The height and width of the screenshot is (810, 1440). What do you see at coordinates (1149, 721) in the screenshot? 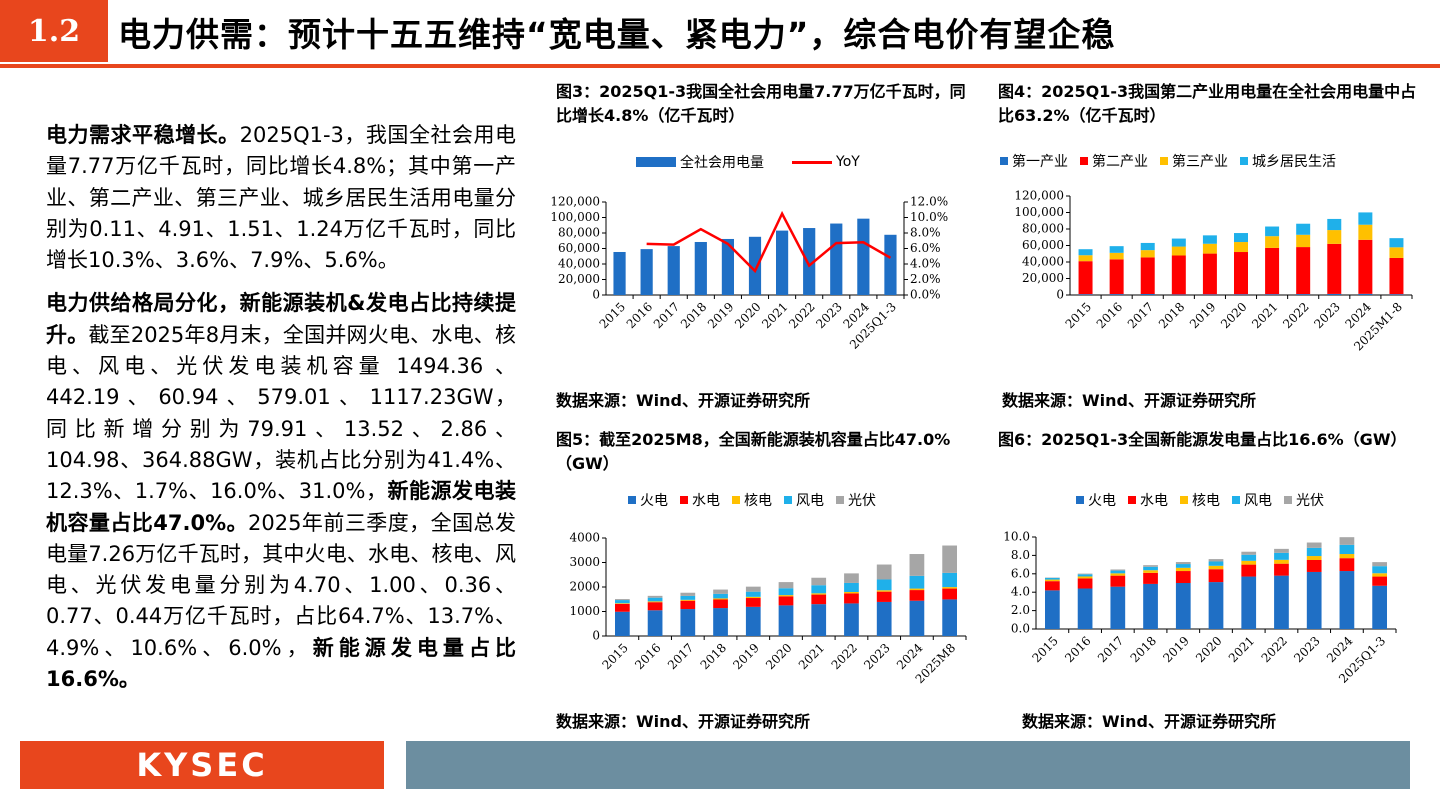
I see `fig6-source: 数据来源：Wind、开源证券研究所` at bounding box center [1149, 721].